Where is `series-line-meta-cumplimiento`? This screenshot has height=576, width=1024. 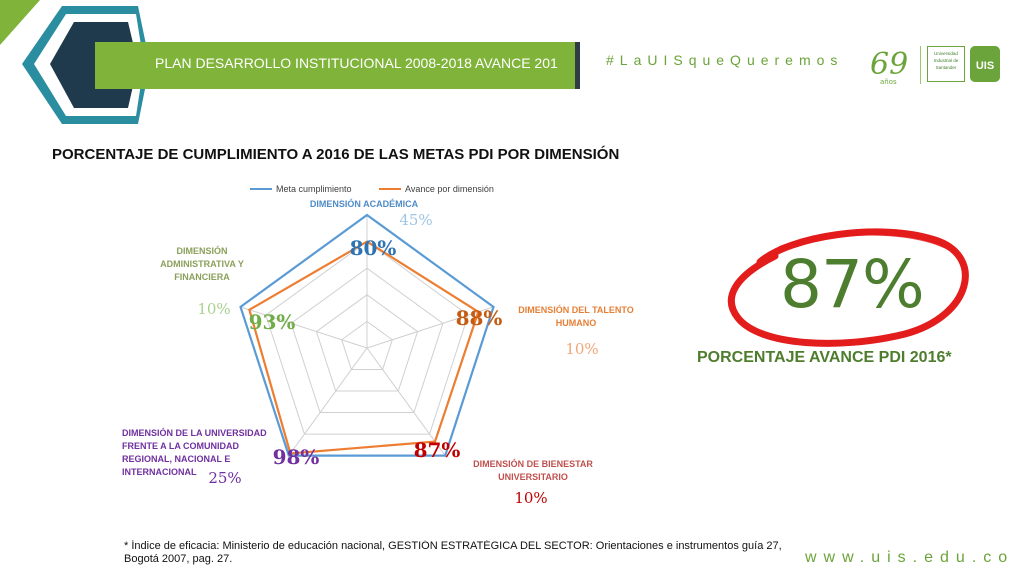
series-line-meta-cumplimiento is located at coordinates (367, 335).